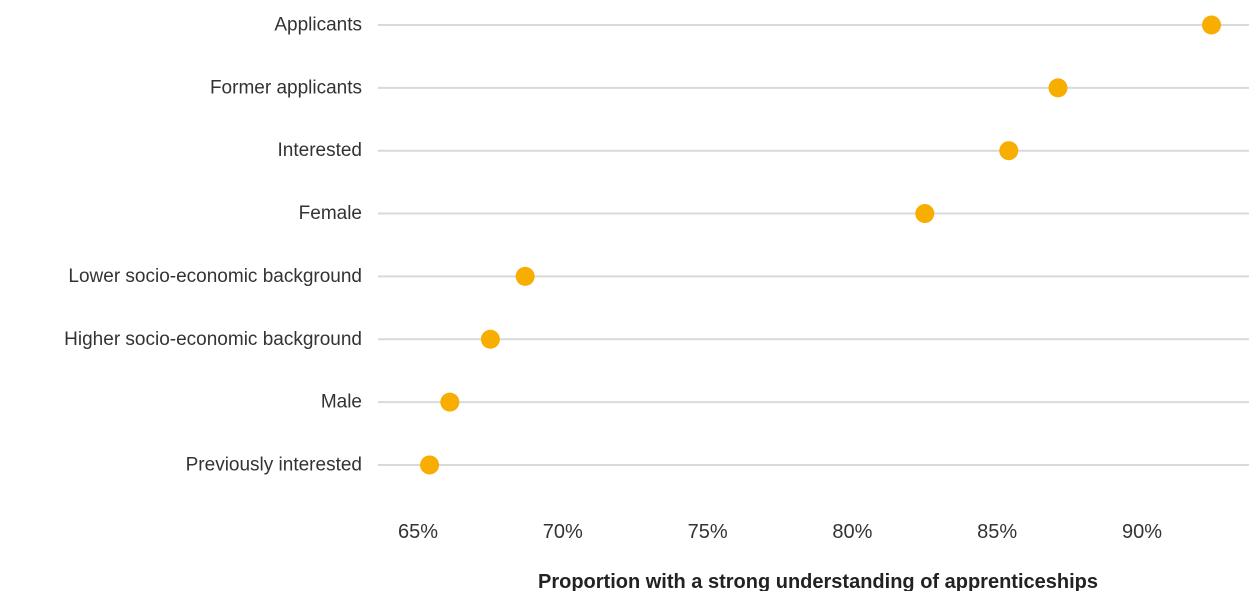 This screenshot has height=591, width=1249. I want to click on x-tick-label: 65%, so click(418, 532).